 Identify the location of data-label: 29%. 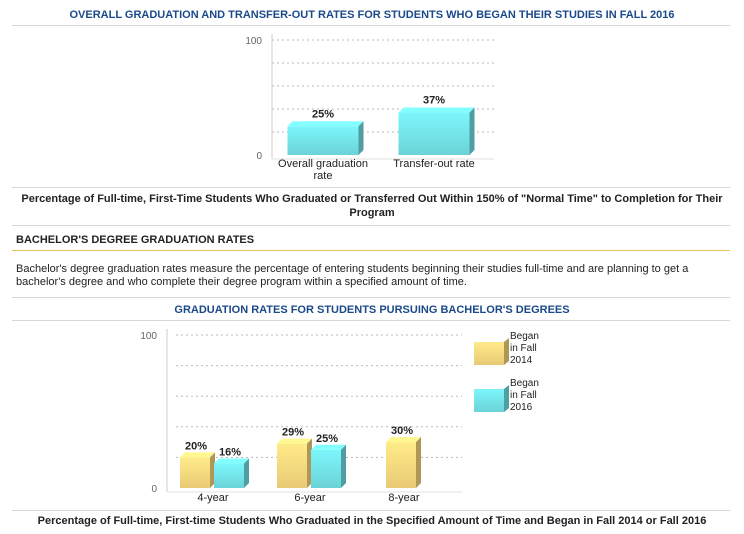
(293, 433).